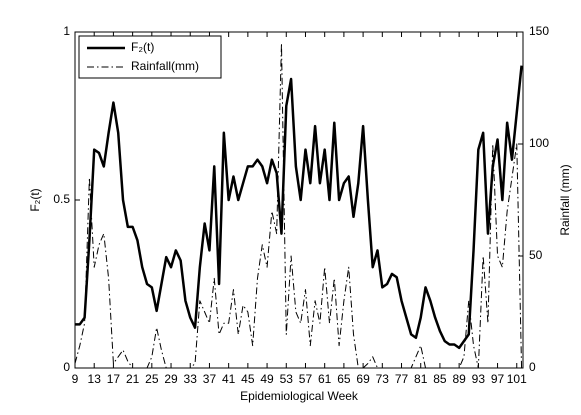 The height and width of the screenshot is (415, 581). What do you see at coordinates (539, 143) in the screenshot?
I see `y2-tick-label: 100` at bounding box center [539, 143].